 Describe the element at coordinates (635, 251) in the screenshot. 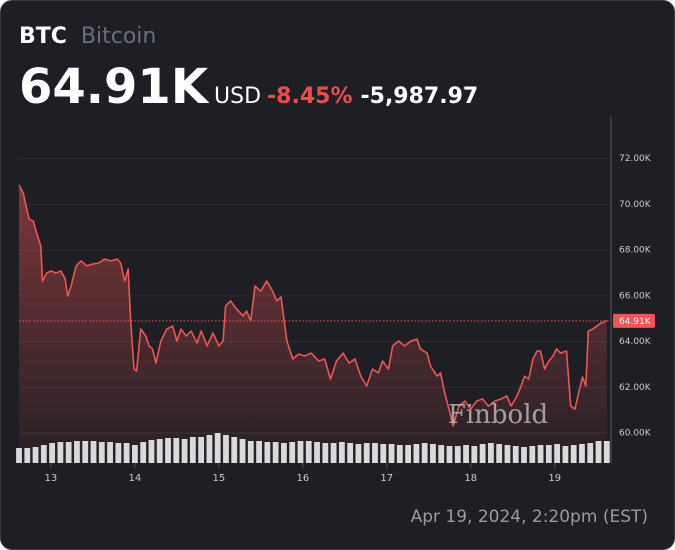

I see `y-tick-label: 68.00K` at that location.